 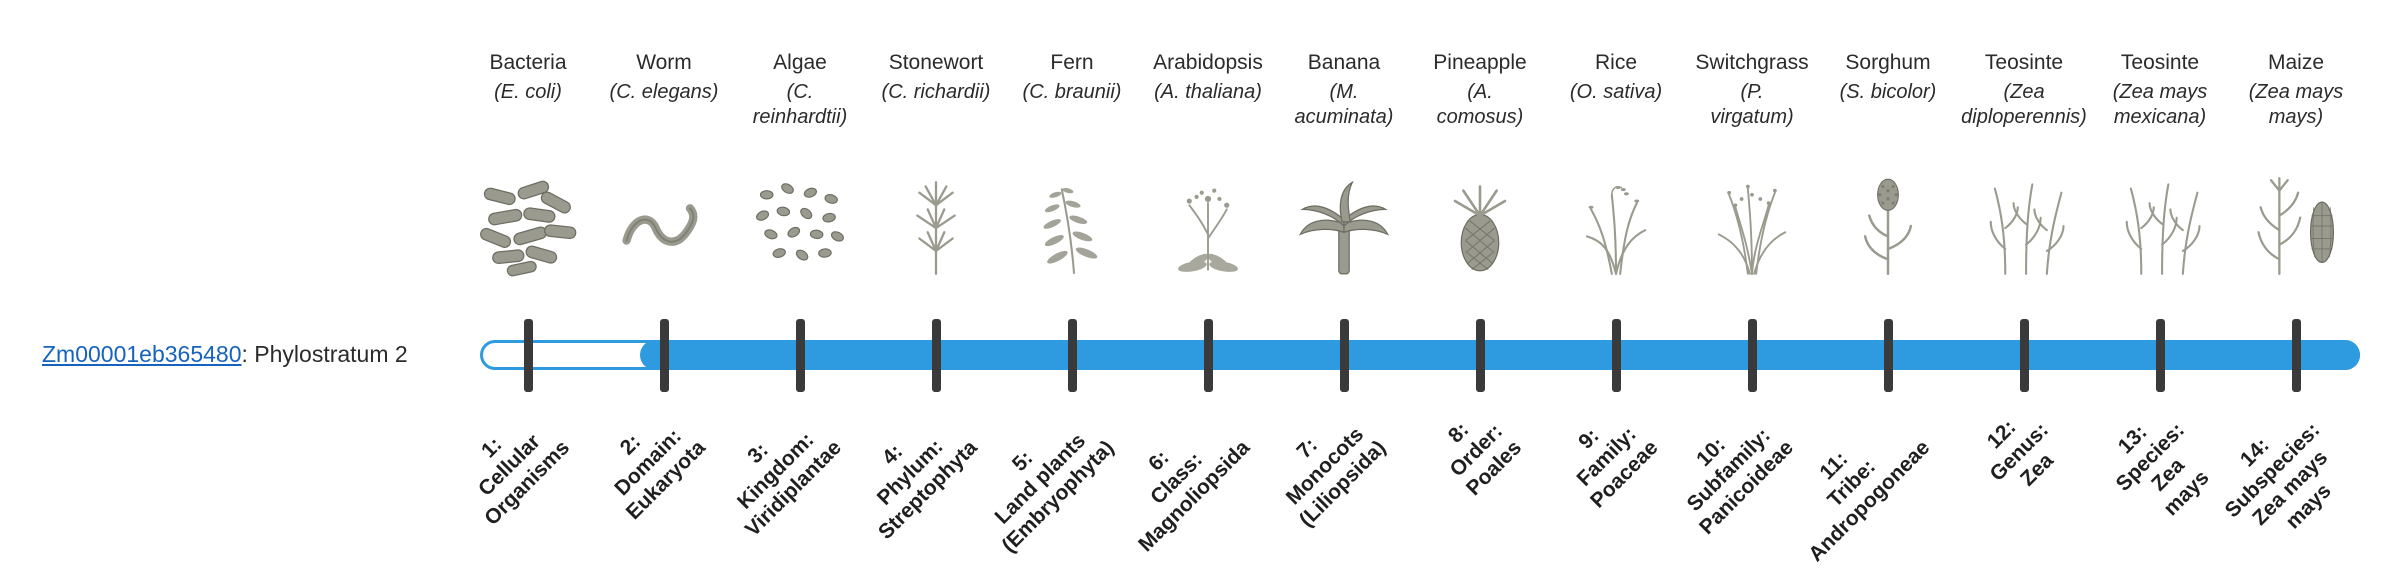 What do you see at coordinates (1208, 207) in the screenshot?
I see `arabidopsis-icon` at bounding box center [1208, 207].